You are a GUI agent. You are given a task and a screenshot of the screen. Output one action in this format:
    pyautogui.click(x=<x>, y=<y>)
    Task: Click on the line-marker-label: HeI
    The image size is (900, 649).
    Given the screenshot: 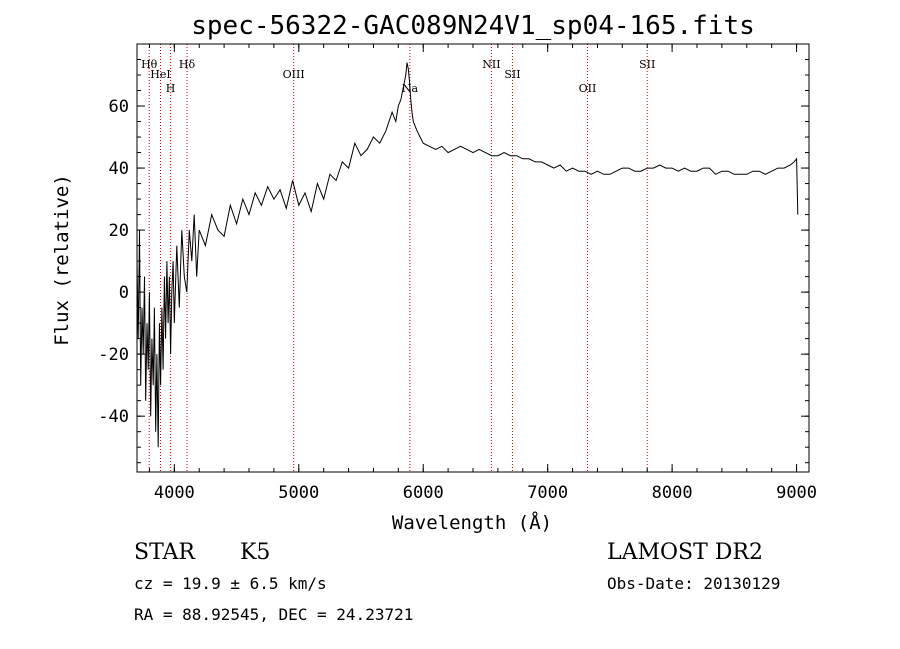 What is the action you would take?
    pyautogui.click(x=160, y=74)
    